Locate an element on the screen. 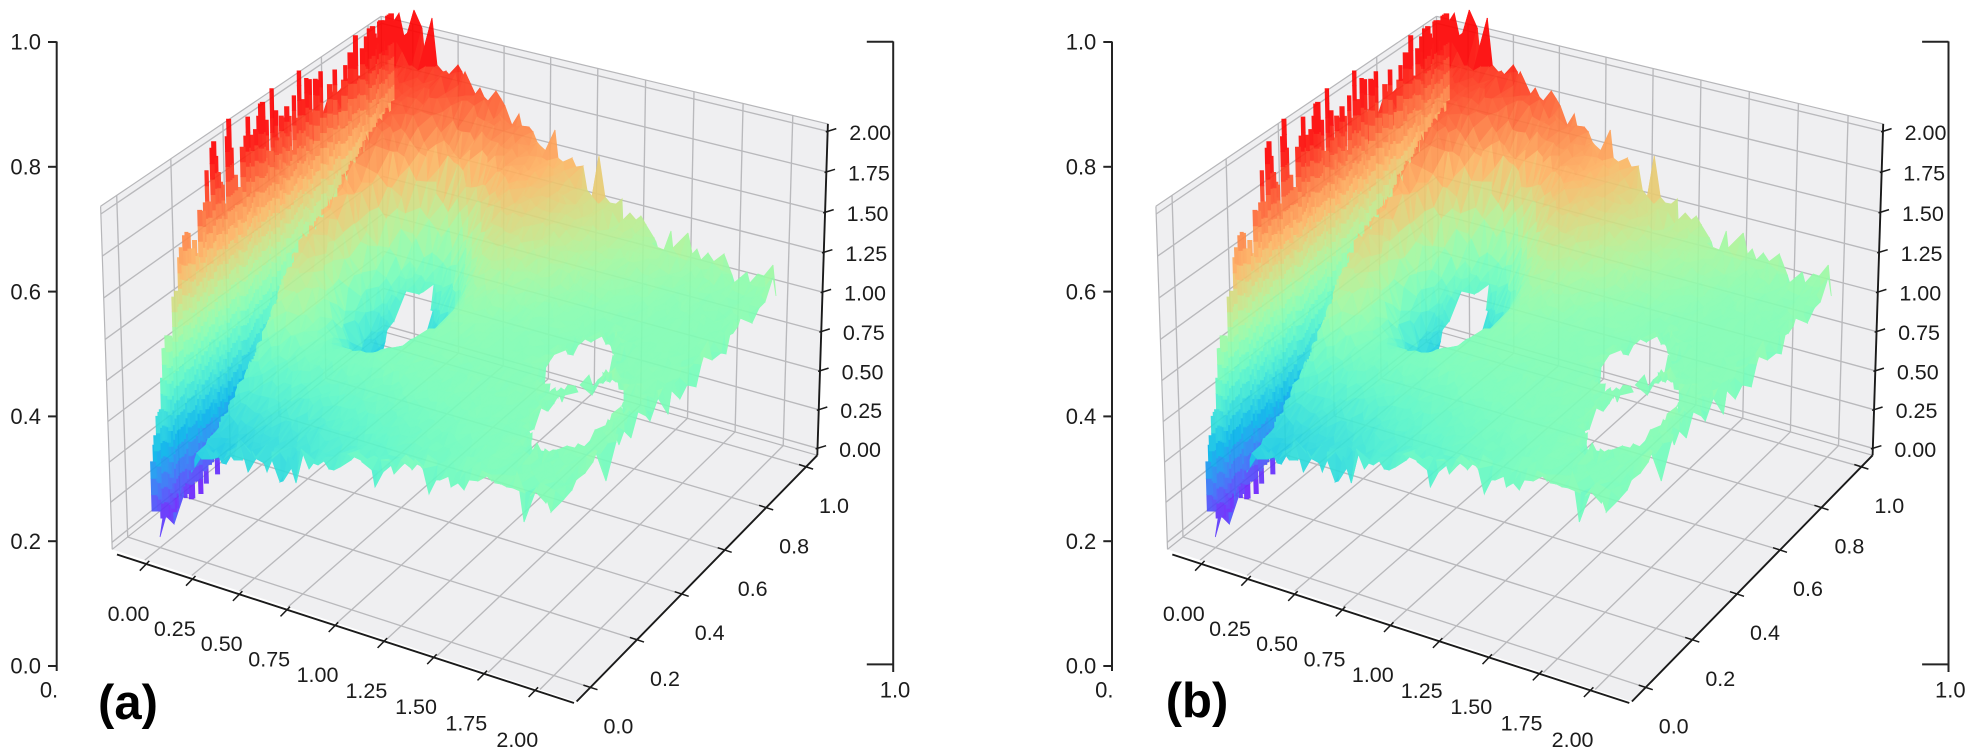  svg-text: (b) is located at coordinates (1197, 701).